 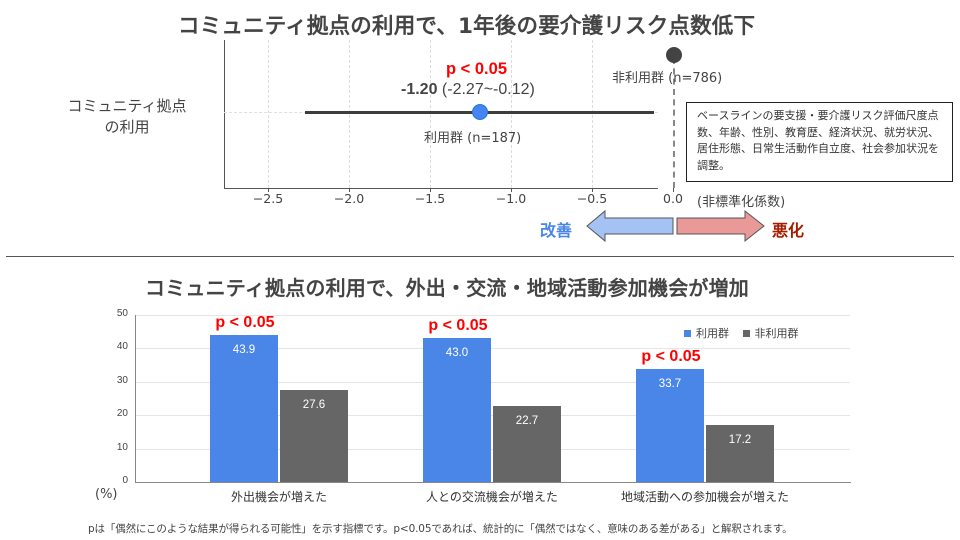 What do you see at coordinates (419, 89) in the screenshot?
I see `estimate-value: -1.20` at bounding box center [419, 89].